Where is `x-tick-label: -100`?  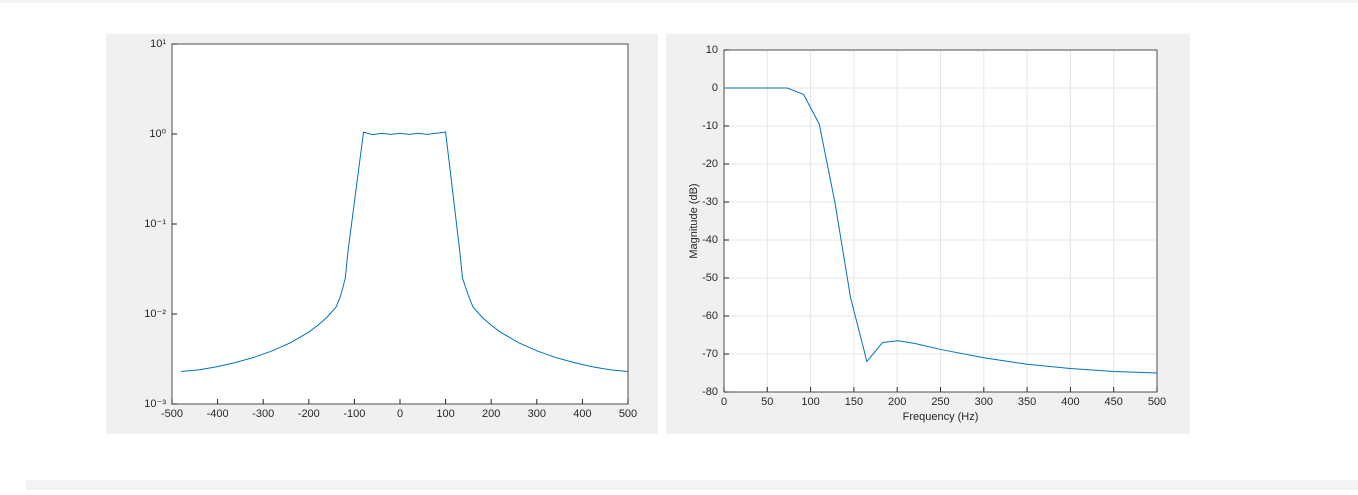
x-tick-label: -100 is located at coordinates (354, 414).